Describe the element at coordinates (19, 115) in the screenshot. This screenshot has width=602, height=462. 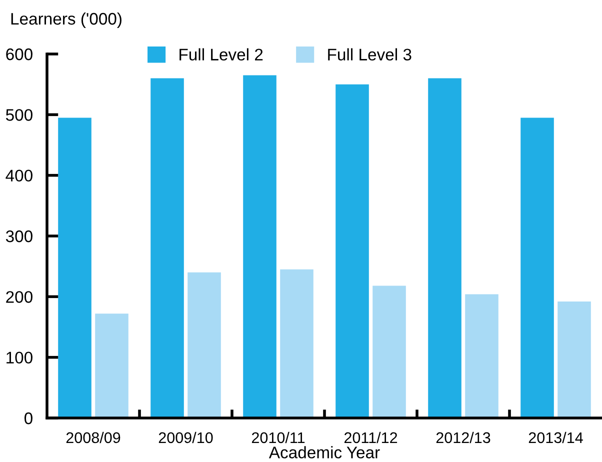
I see `y-tick-label: 500` at that location.